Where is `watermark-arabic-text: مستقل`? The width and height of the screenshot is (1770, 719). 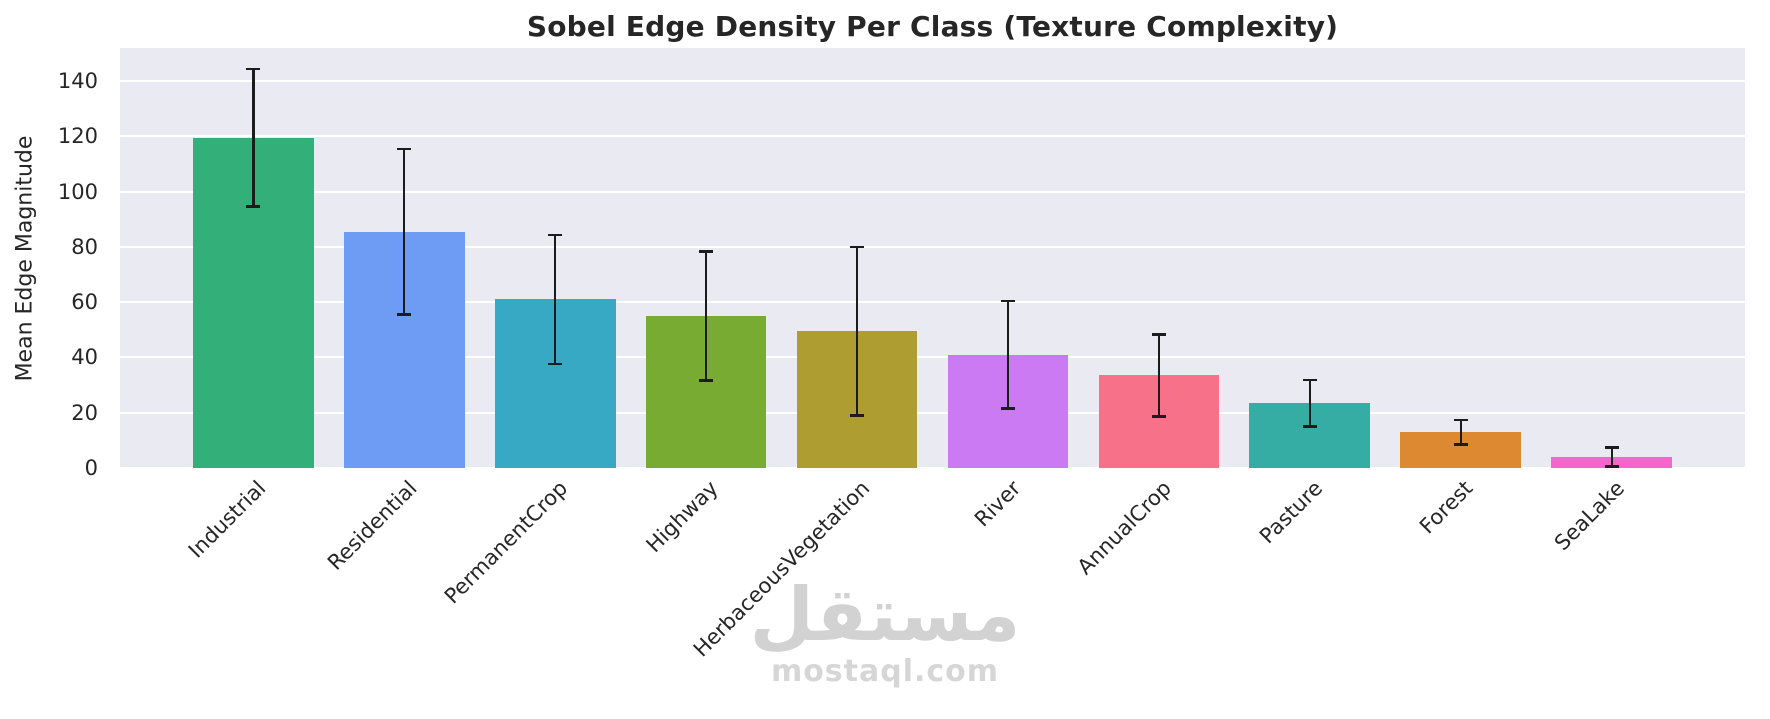
watermark-arabic-text: مستقل is located at coordinates (885, 615).